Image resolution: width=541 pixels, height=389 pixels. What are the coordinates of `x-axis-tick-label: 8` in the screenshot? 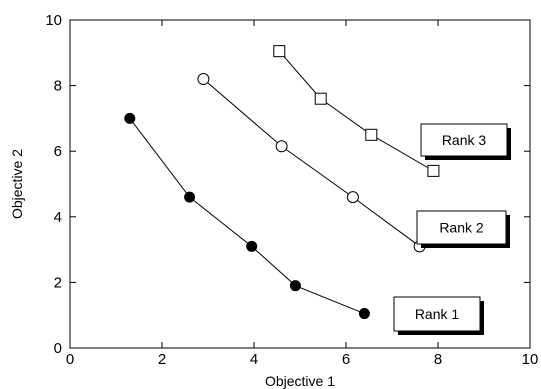 It's located at (438, 359).